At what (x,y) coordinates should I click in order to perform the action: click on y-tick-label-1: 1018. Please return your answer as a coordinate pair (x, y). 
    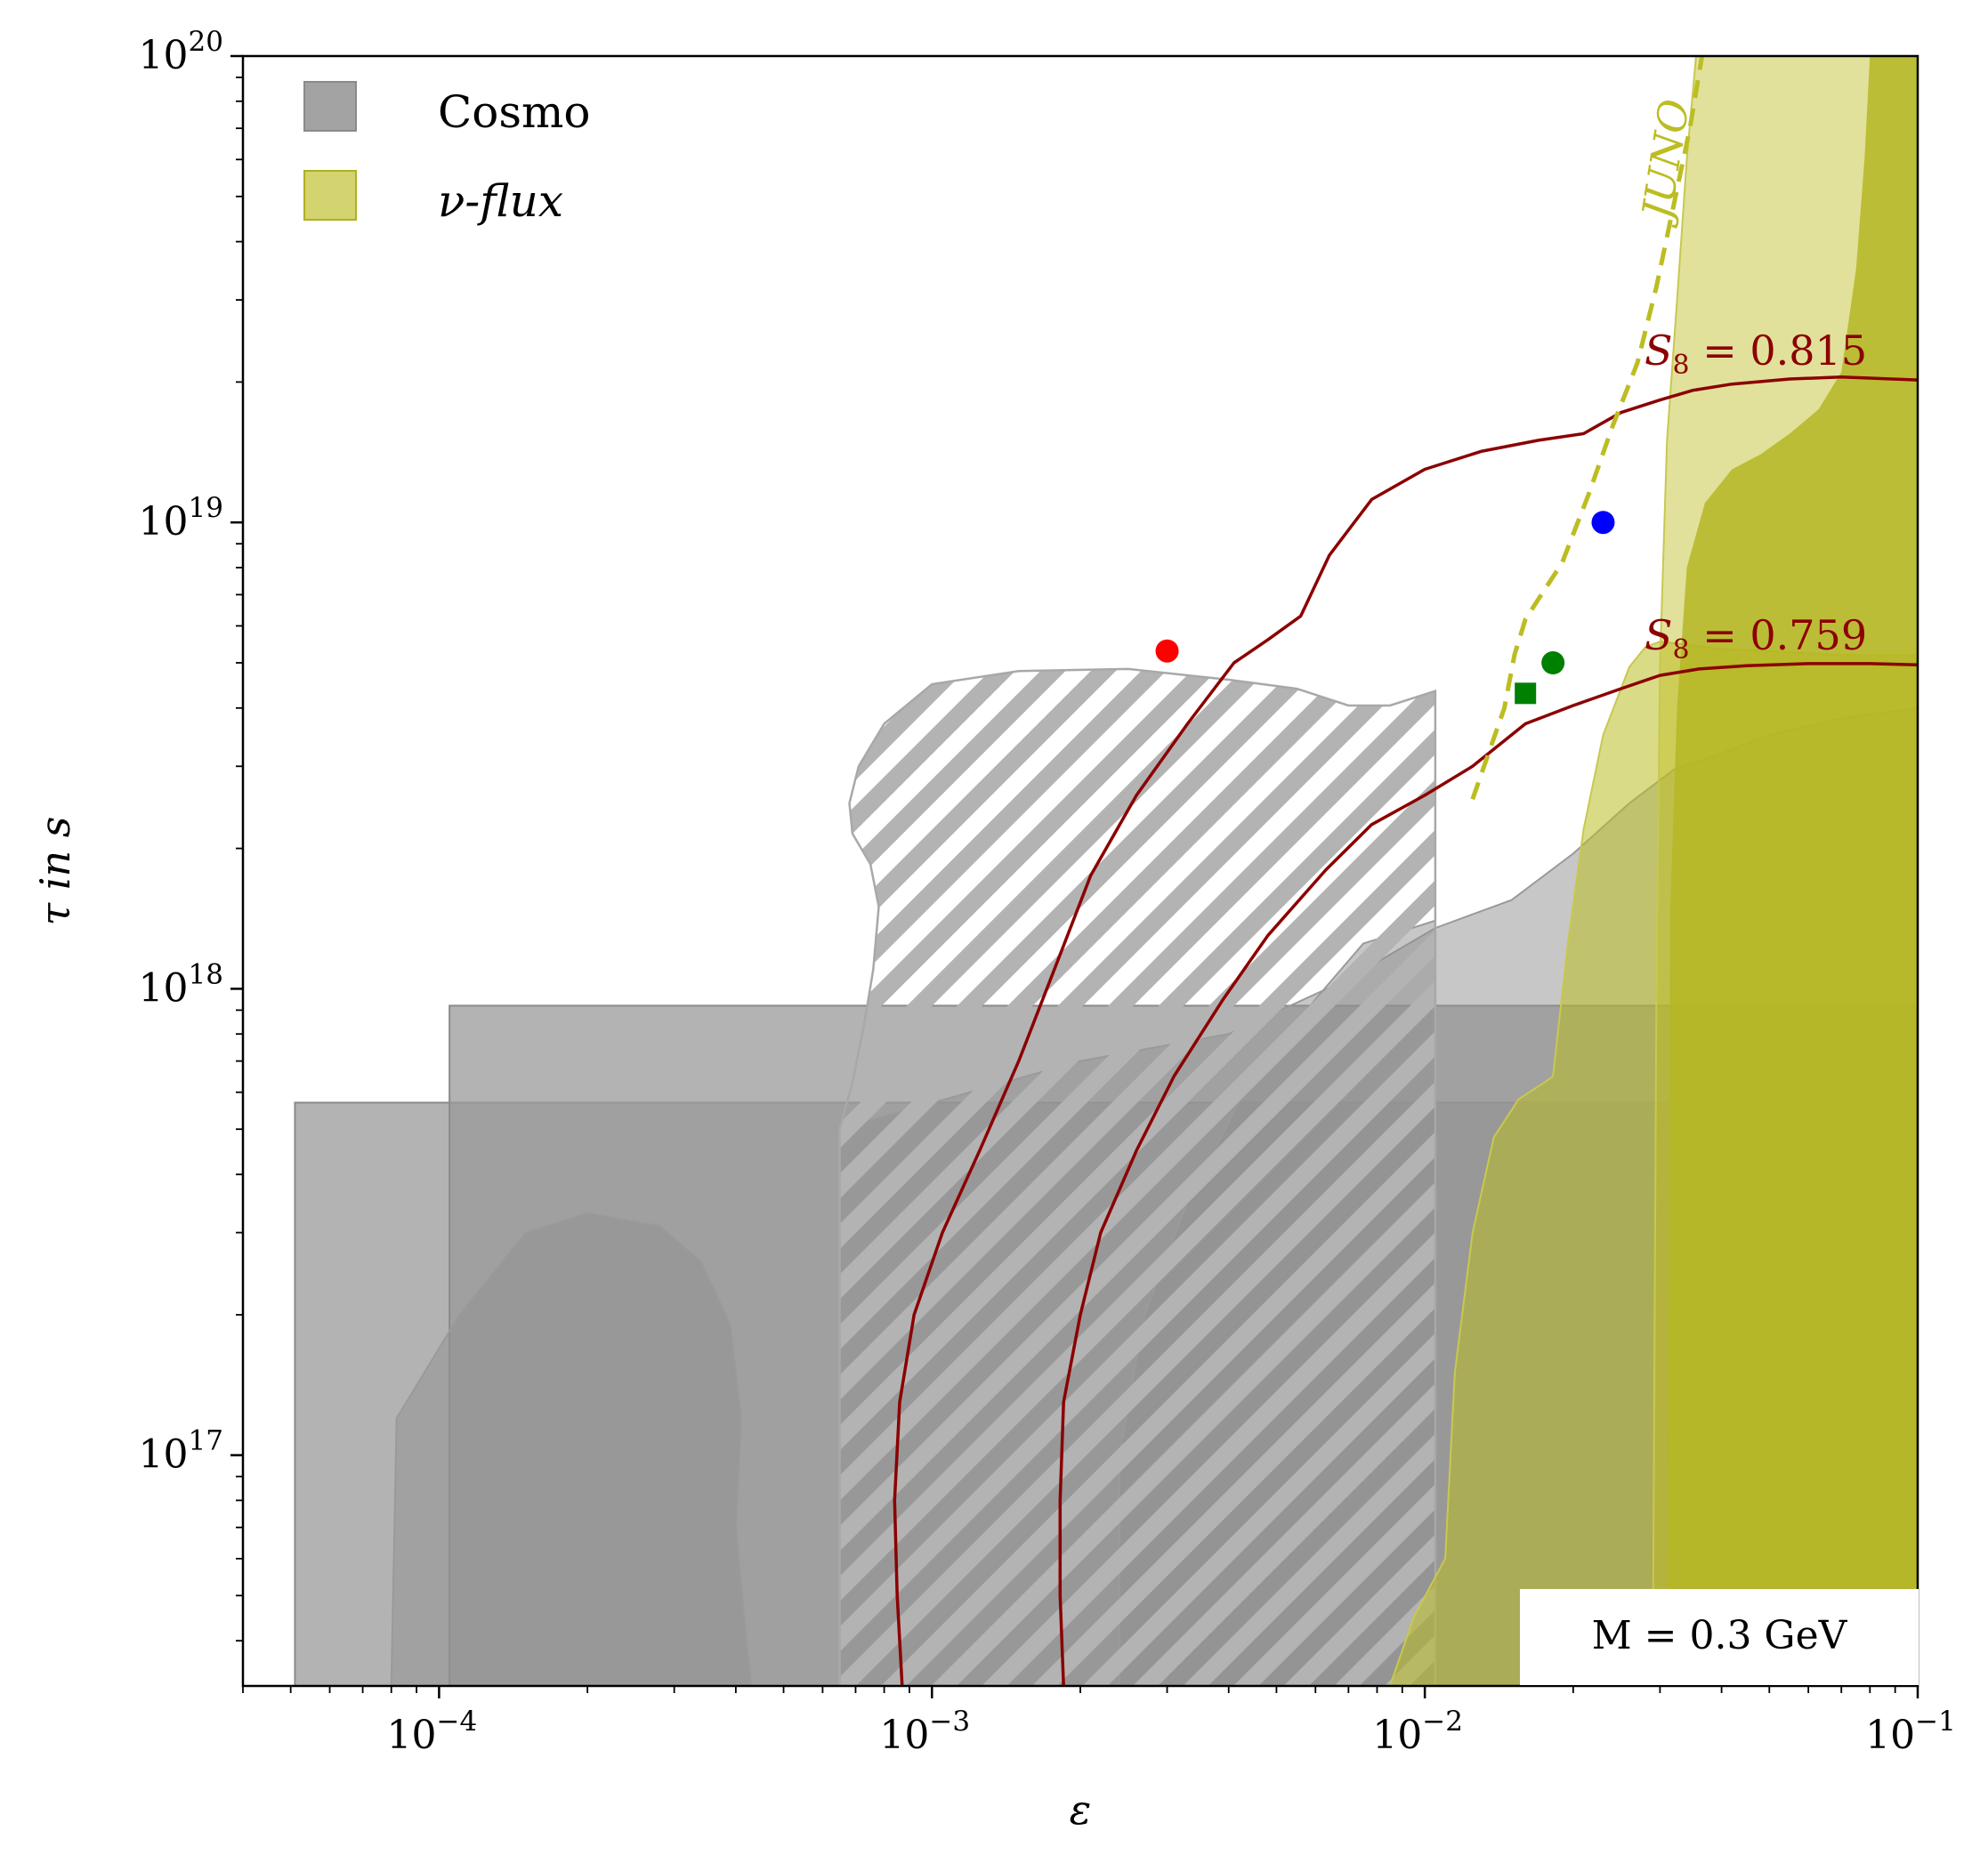
    Looking at the image, I should click on (181, 985).